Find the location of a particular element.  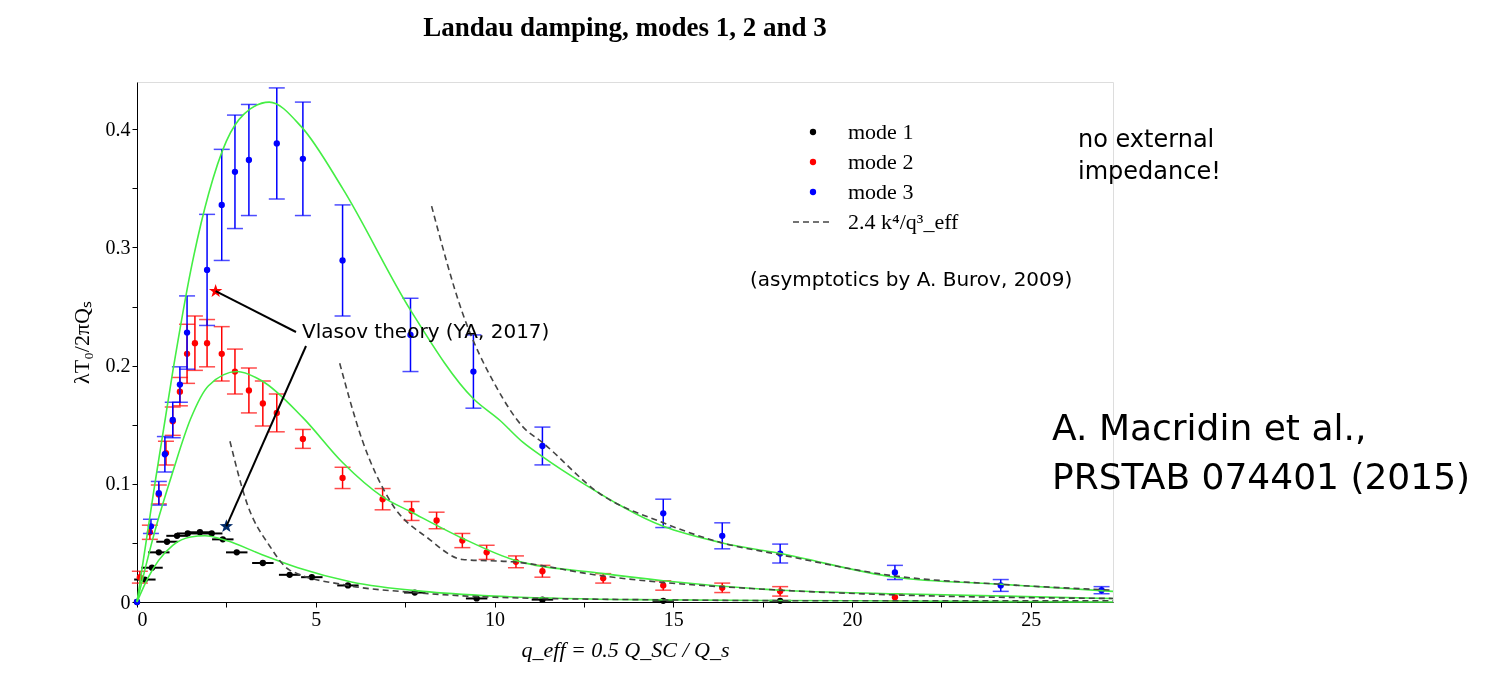

annotation: (asymptotics by A. Burov, 2009) is located at coordinates (911, 279).